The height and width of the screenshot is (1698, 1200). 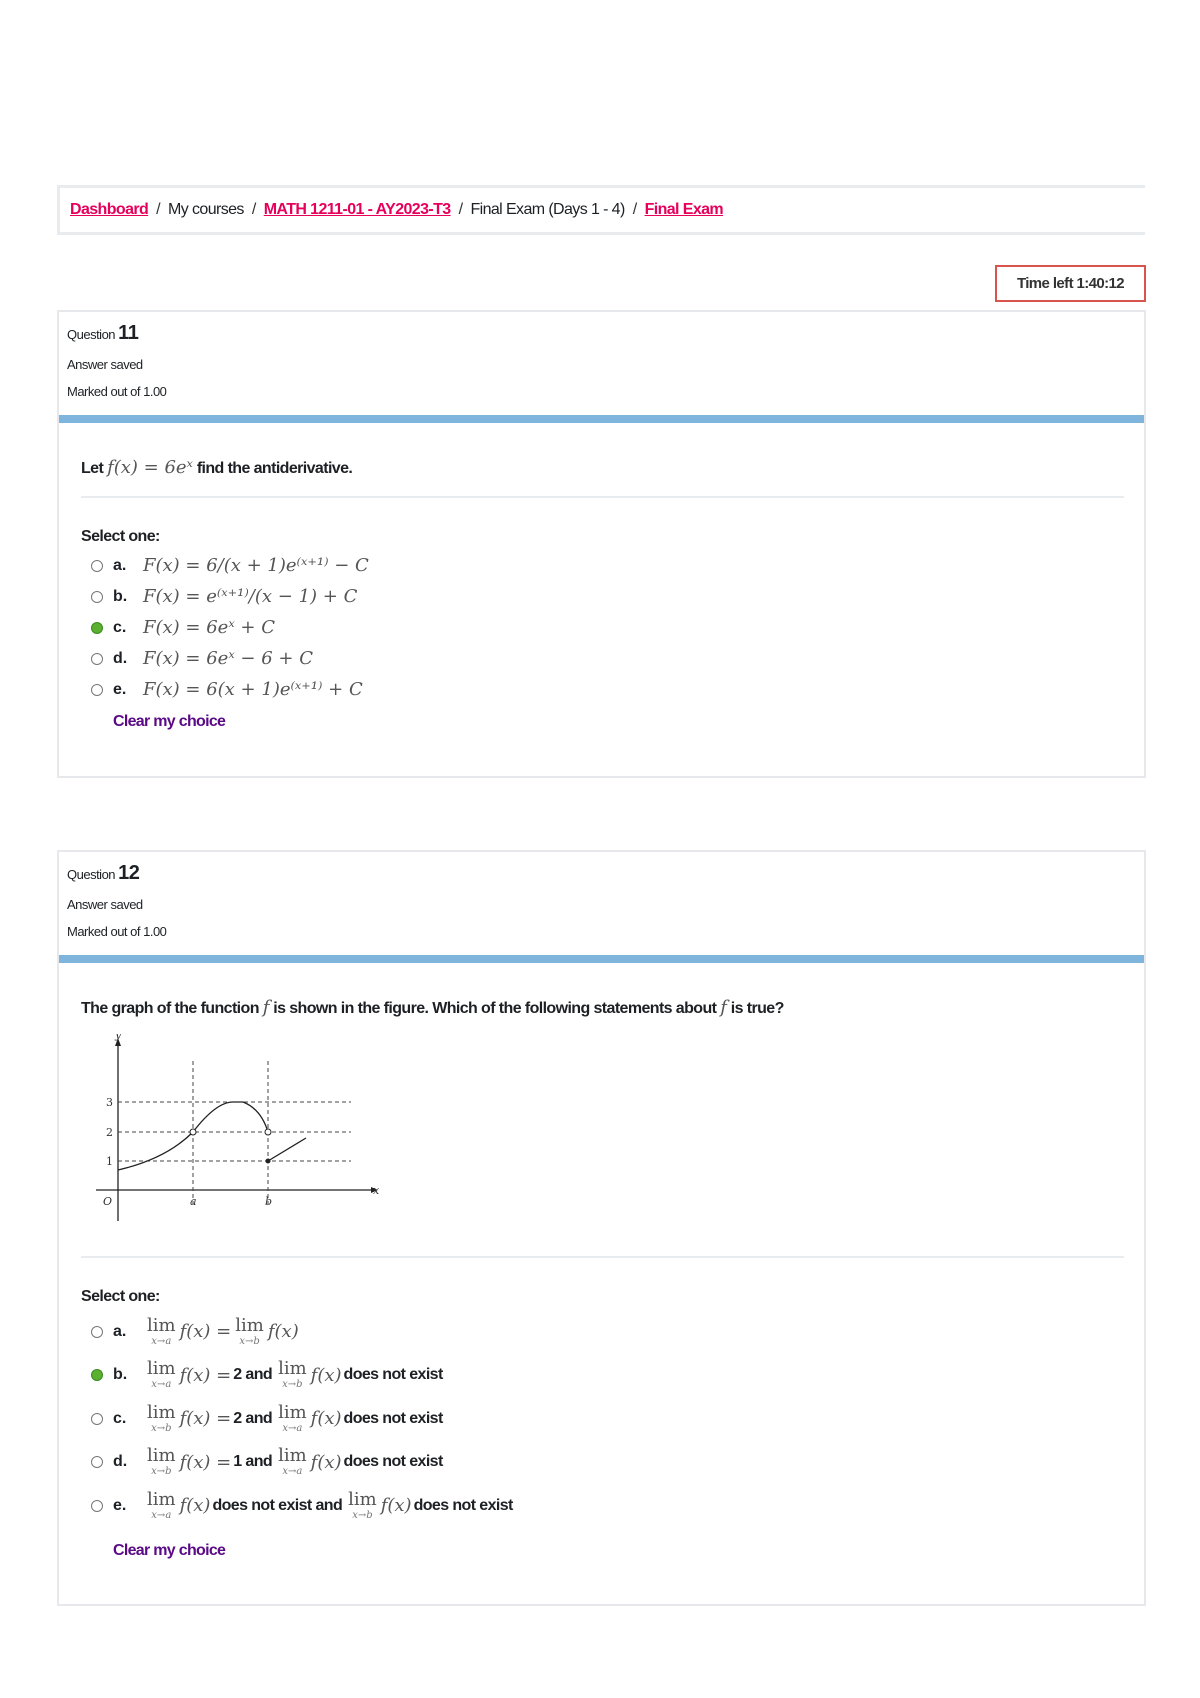 What do you see at coordinates (602, 627) in the screenshot?
I see `answer-option: c. F(x) = 6eˣ + C` at bounding box center [602, 627].